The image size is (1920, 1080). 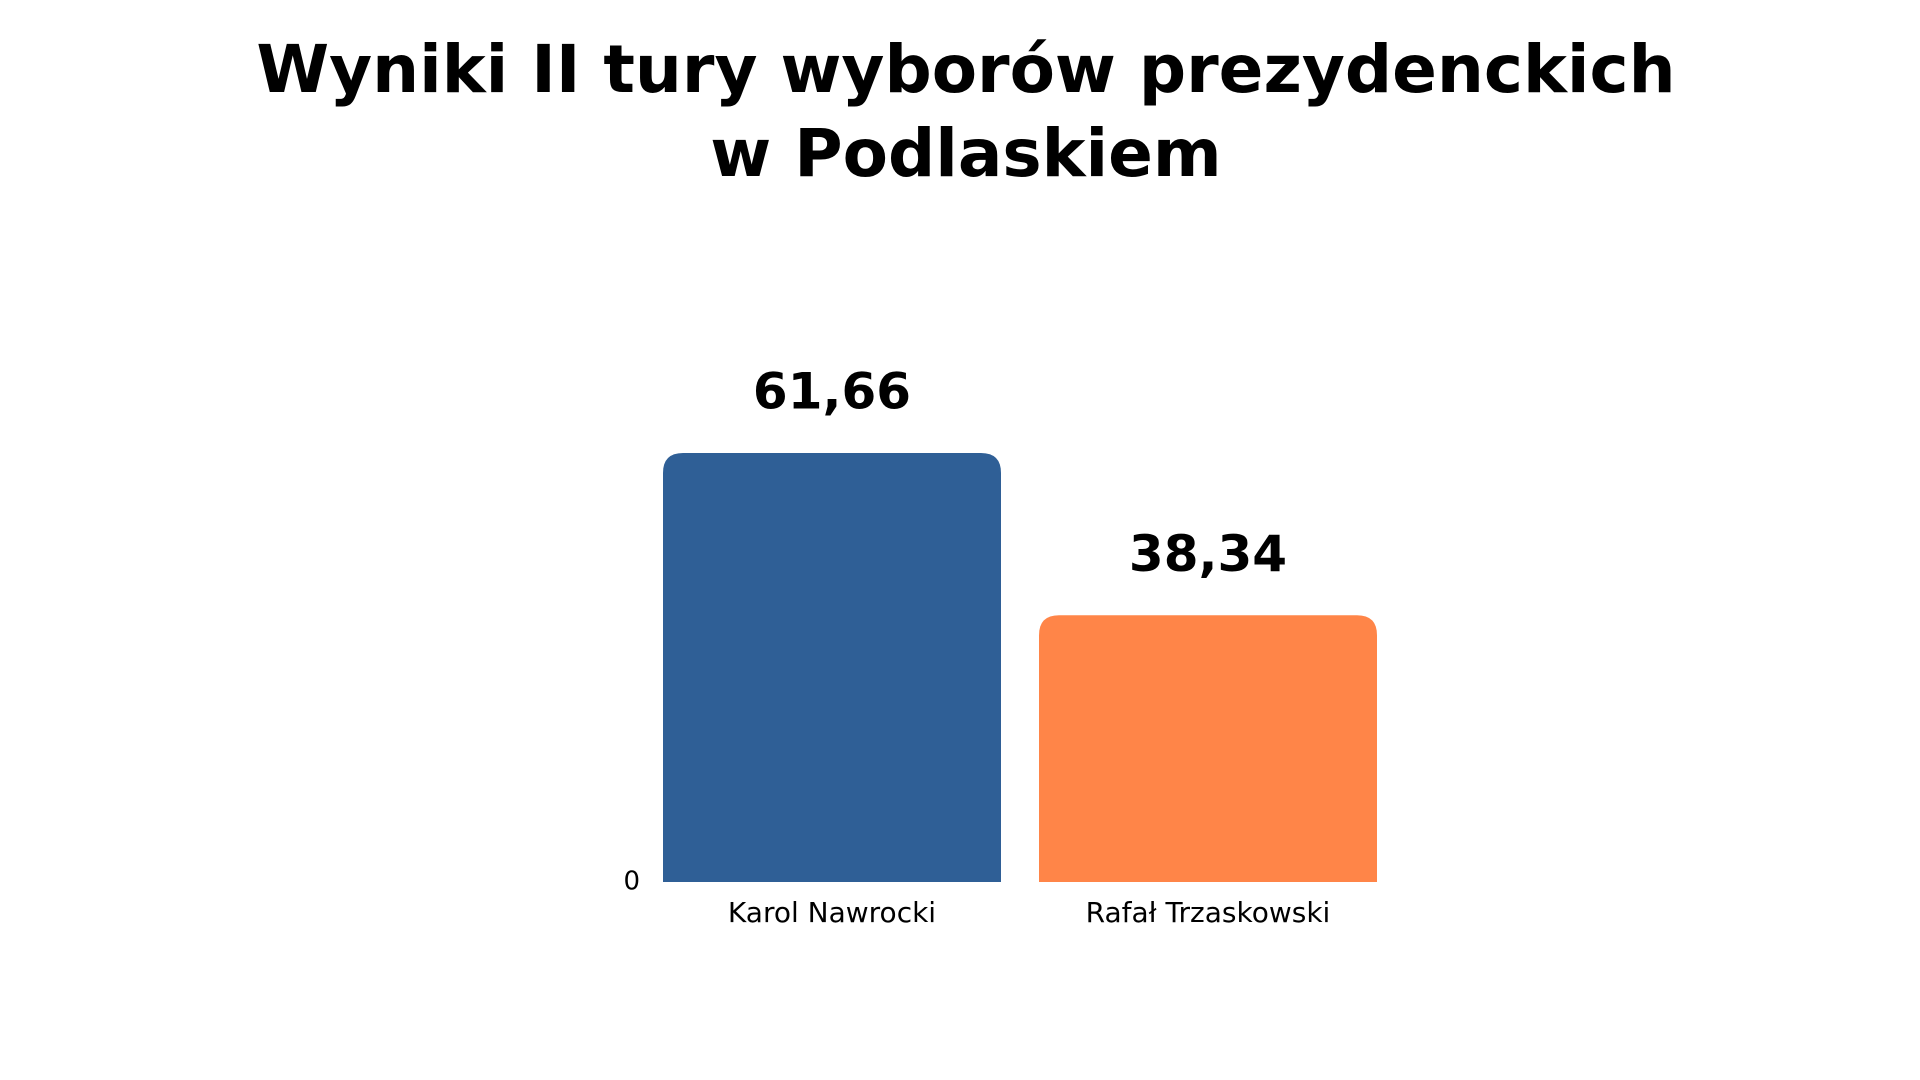 What do you see at coordinates (965, 153) in the screenshot?
I see `chart-title: w Podlaskiem` at bounding box center [965, 153].